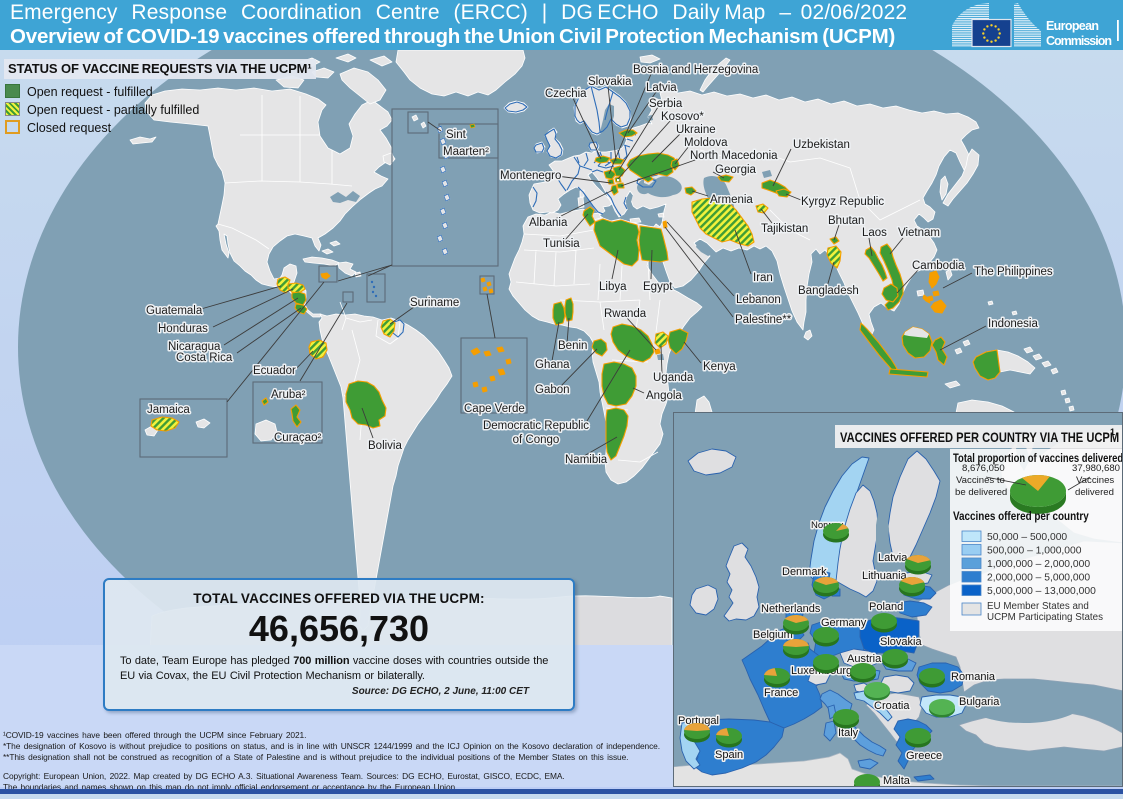 The width and height of the screenshot is (1123, 799). I want to click on svg-text: Moldova, so click(706, 143).